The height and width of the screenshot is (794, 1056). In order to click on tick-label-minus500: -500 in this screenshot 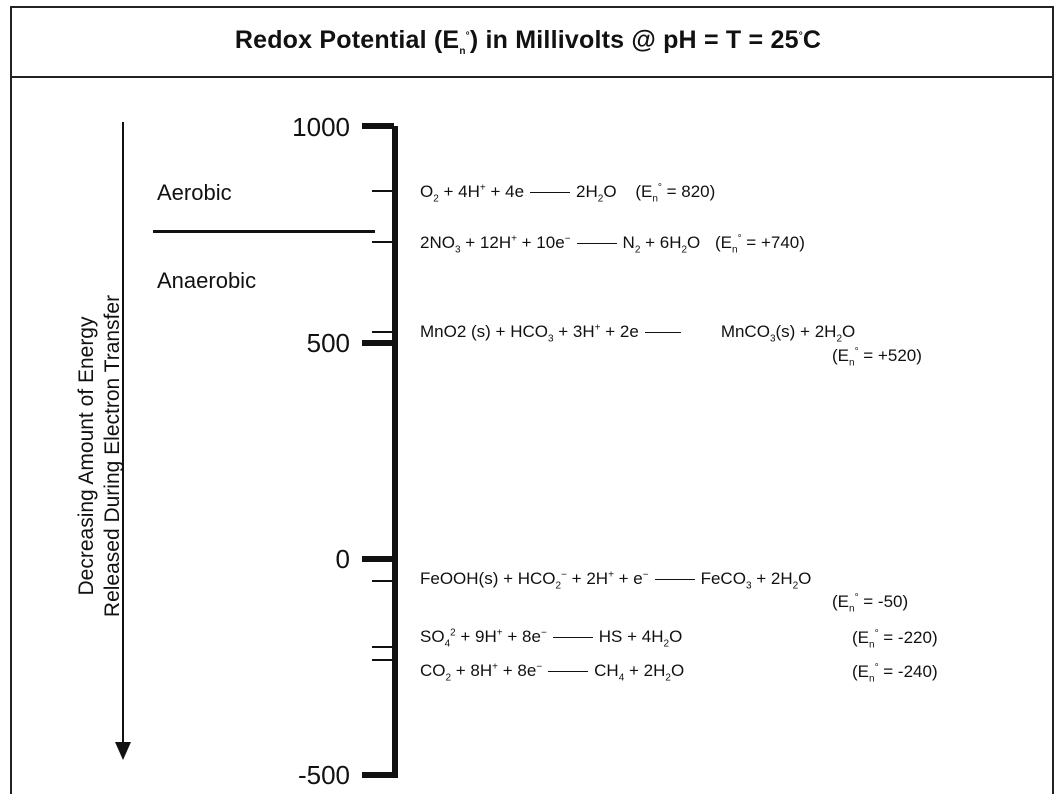, I will do `click(323, 775)`.